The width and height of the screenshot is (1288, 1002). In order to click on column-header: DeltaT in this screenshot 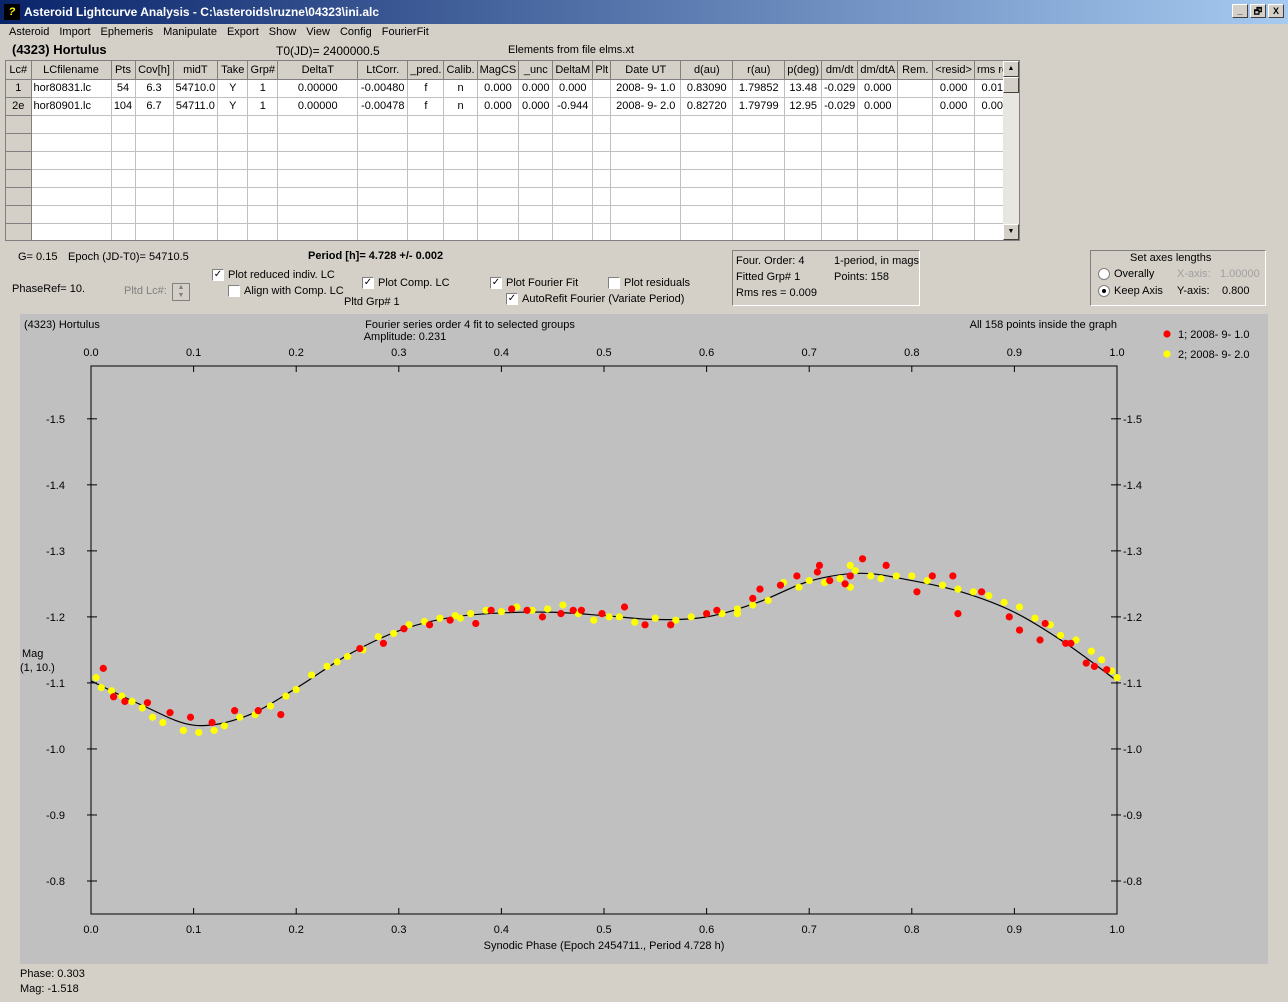, I will do `click(318, 70)`.